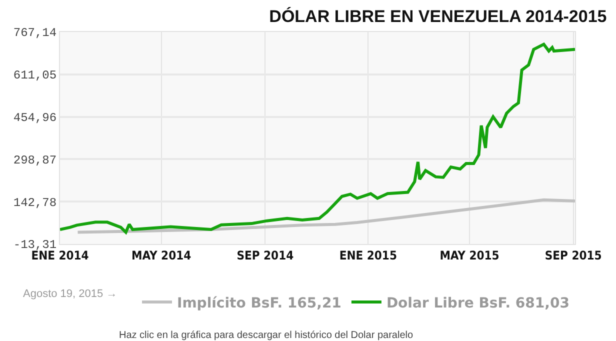 Image resolution: width=616 pixels, height=341 pixels. I want to click on x-tick-label: MAY 2014, so click(162, 255).